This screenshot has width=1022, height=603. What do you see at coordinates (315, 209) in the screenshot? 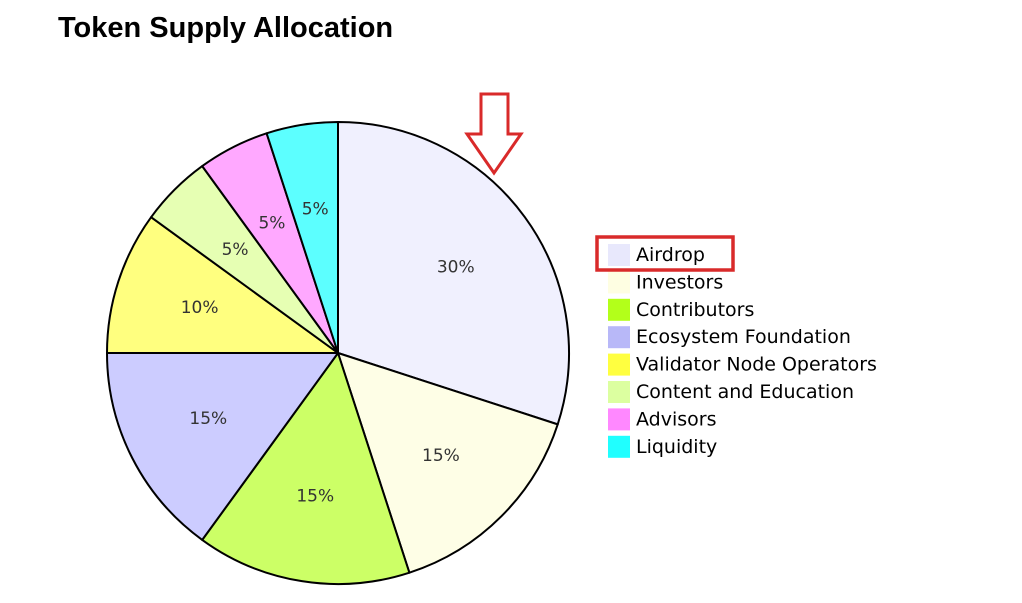
I see `slice-label-liquidity: 5%` at bounding box center [315, 209].